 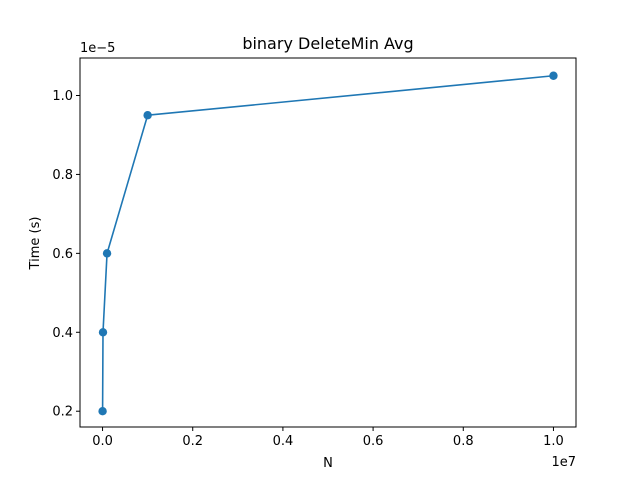 What do you see at coordinates (283, 441) in the screenshot?
I see `x-tick-label: 0.4` at bounding box center [283, 441].